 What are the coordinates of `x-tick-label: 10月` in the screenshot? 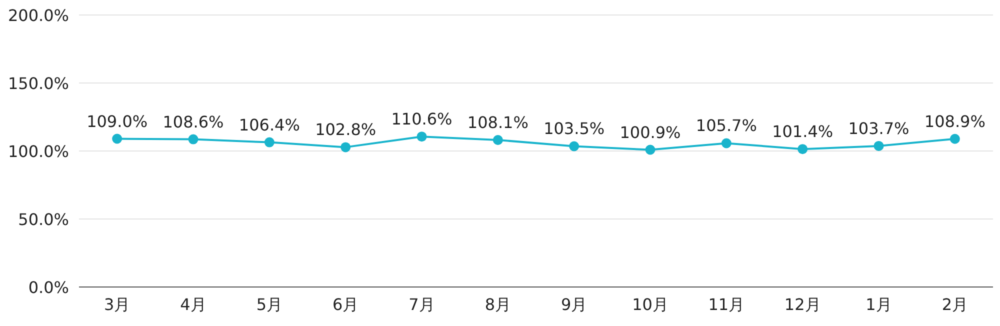 It's located at (650, 304).